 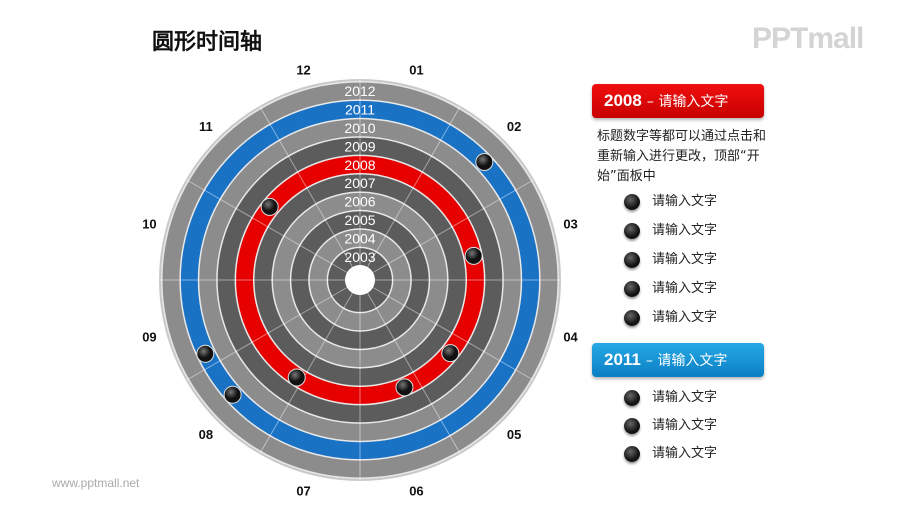 I want to click on month-label: 09, so click(x=149, y=336).